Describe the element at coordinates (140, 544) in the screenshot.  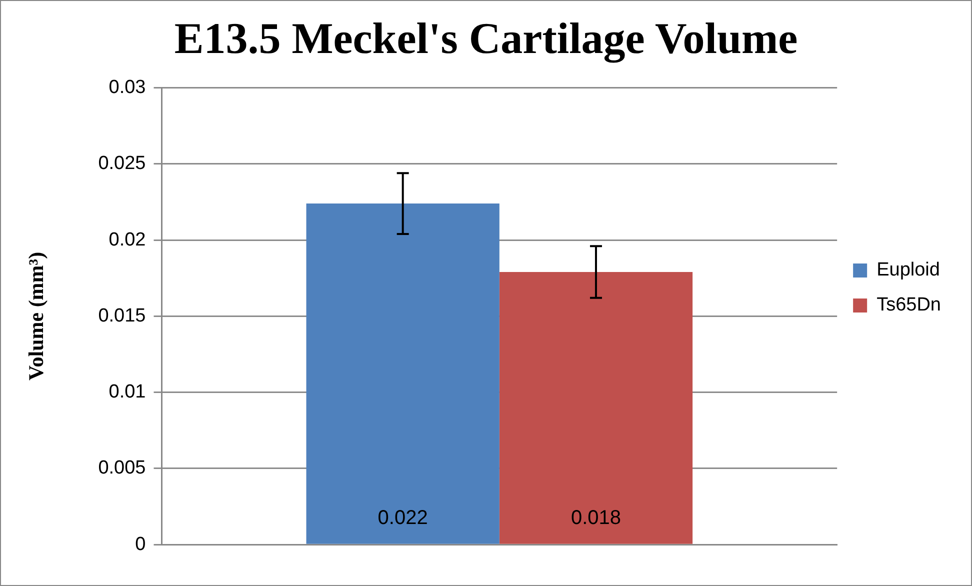
I see `y-tick-label: 0` at that location.